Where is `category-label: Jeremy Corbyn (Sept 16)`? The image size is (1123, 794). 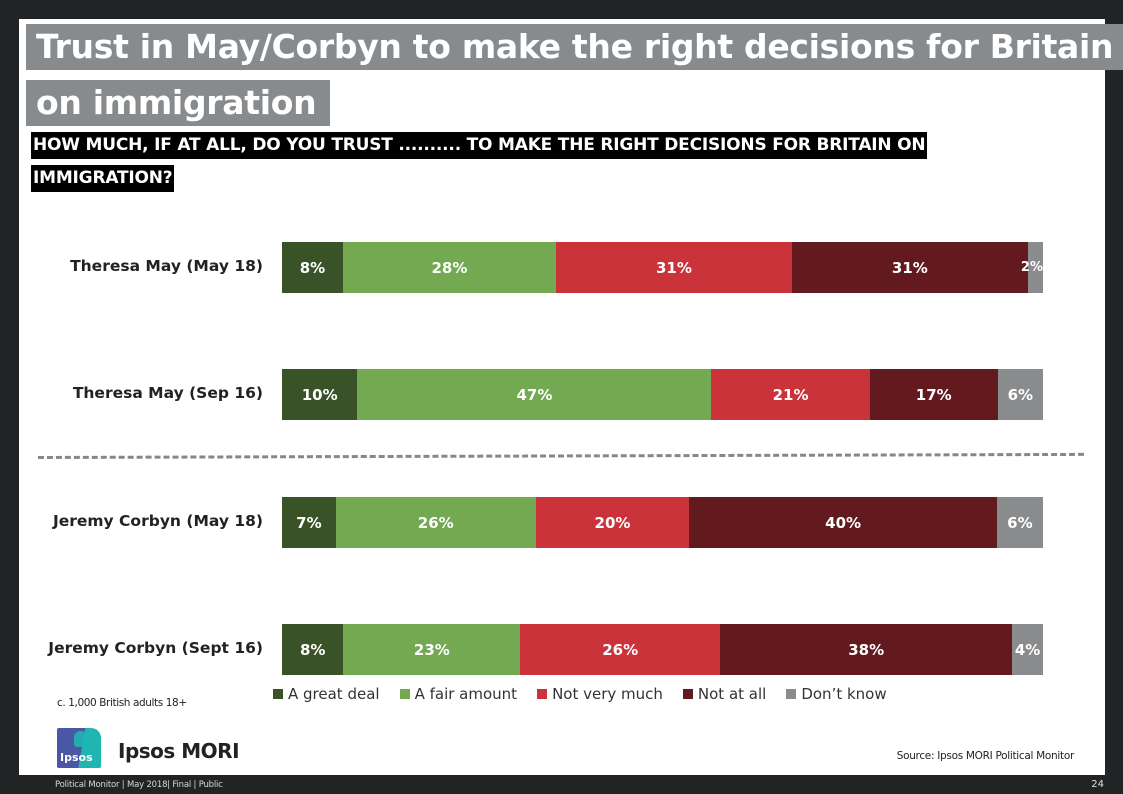
category-label: Jeremy Corbyn (Sept 16) is located at coordinates (155, 648).